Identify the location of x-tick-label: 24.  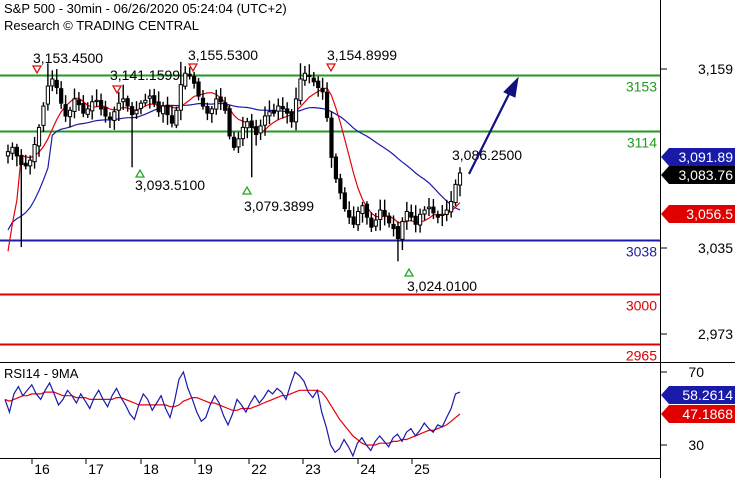
(368, 469).